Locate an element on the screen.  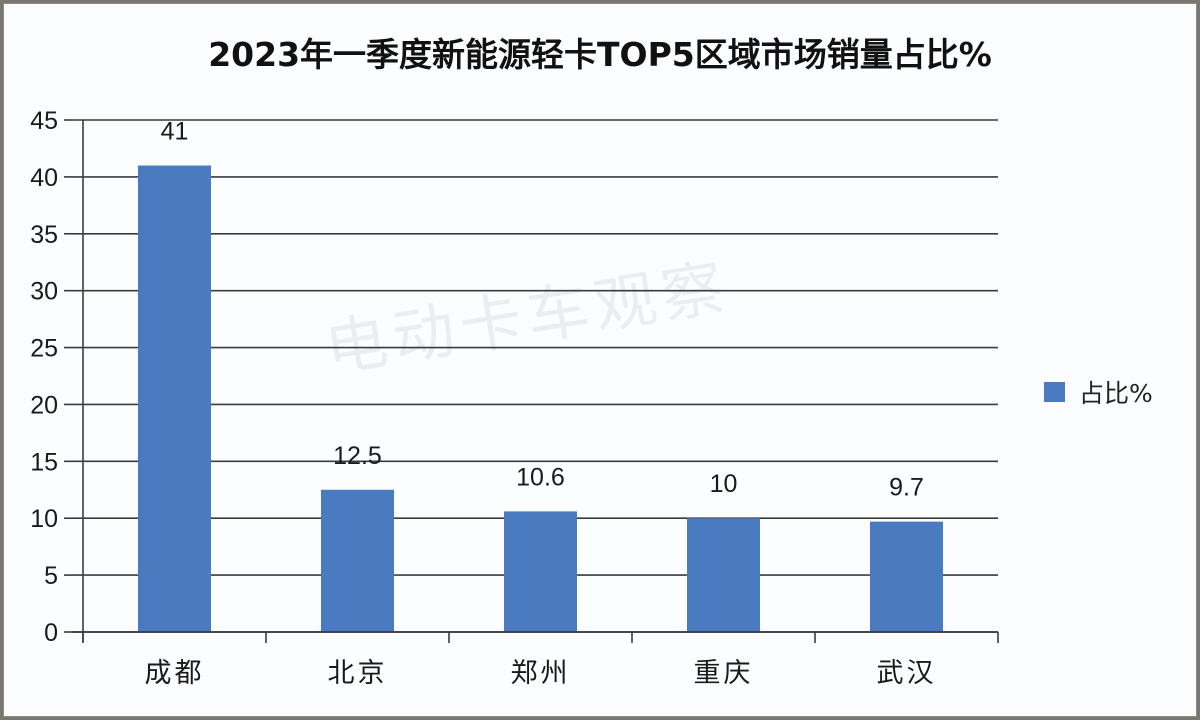
y-tick-label: 5 is located at coordinates (51, 576).